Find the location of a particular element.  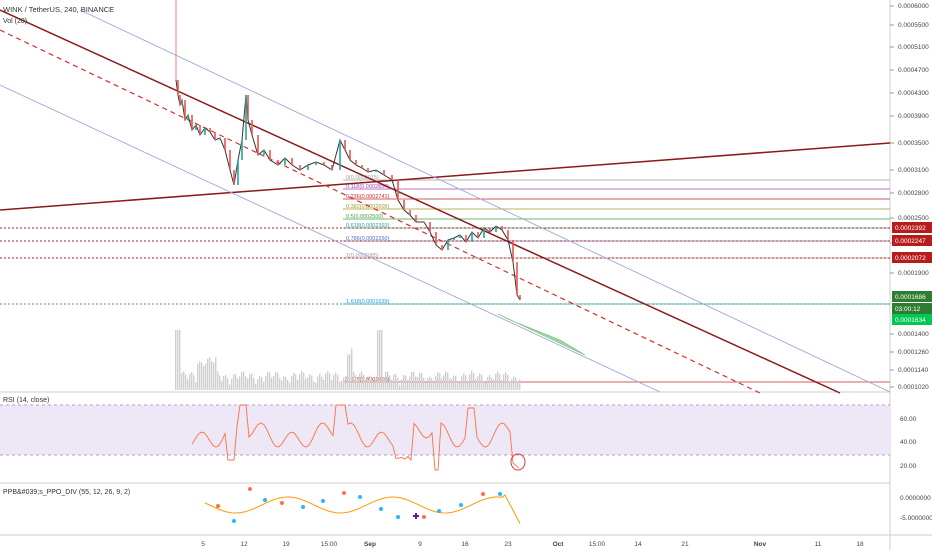

fib-level-label: 1(0.0002085) is located at coordinates (362, 256).